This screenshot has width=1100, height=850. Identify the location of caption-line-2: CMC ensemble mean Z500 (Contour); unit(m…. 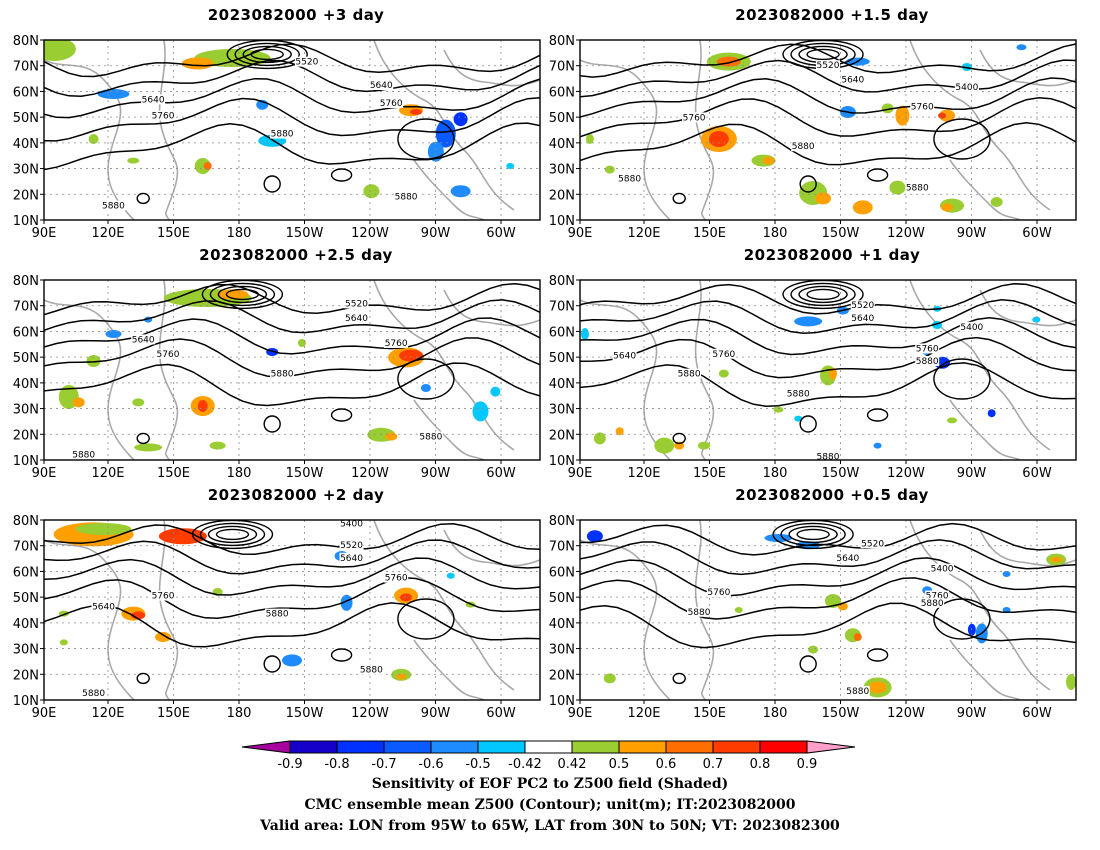
(550, 805).